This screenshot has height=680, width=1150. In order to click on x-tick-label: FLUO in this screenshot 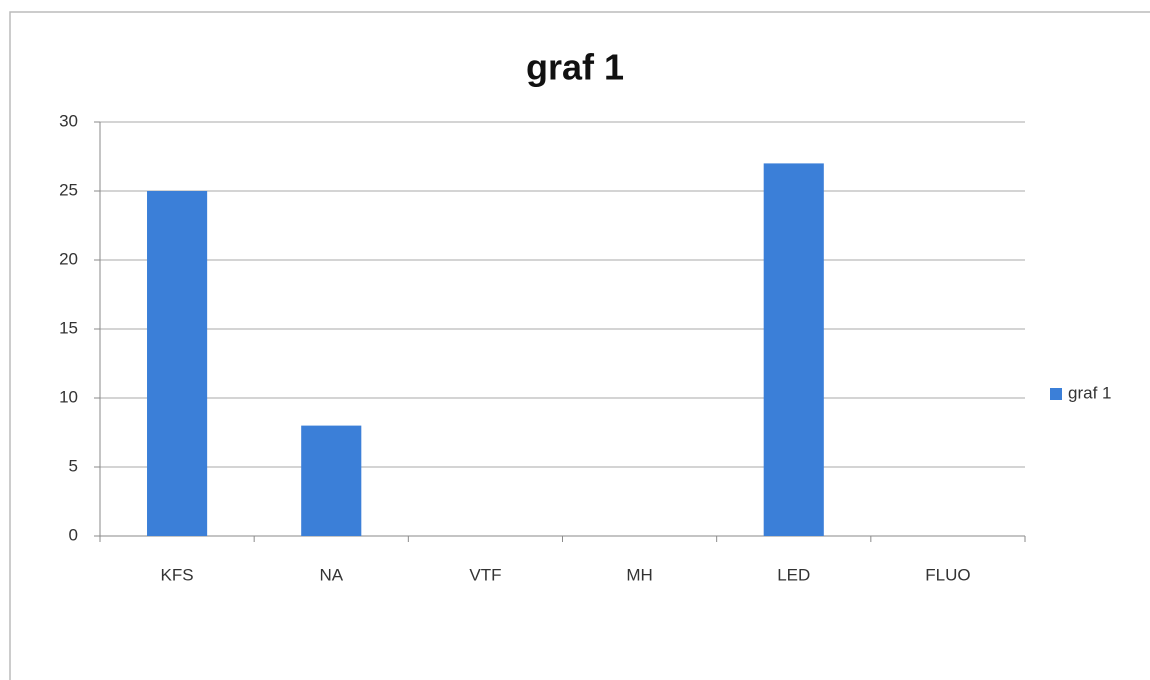, I will do `click(947, 574)`.